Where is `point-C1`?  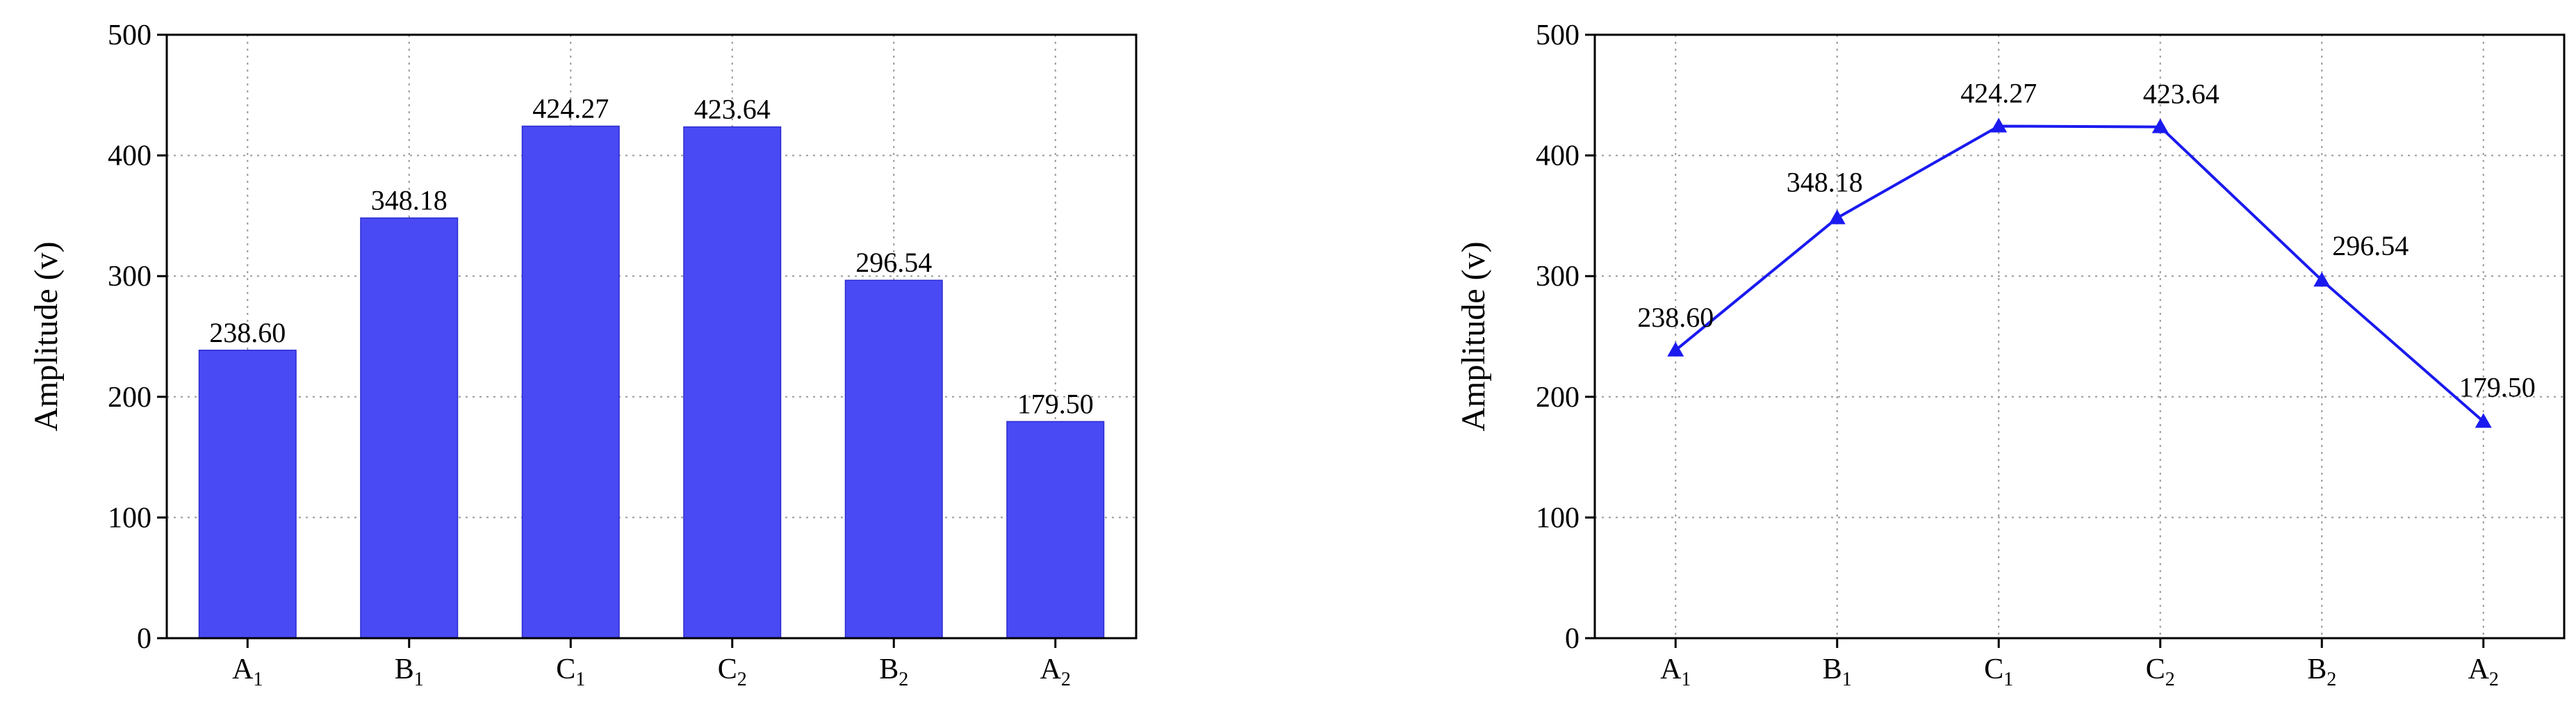 point-C1 is located at coordinates (1999, 125).